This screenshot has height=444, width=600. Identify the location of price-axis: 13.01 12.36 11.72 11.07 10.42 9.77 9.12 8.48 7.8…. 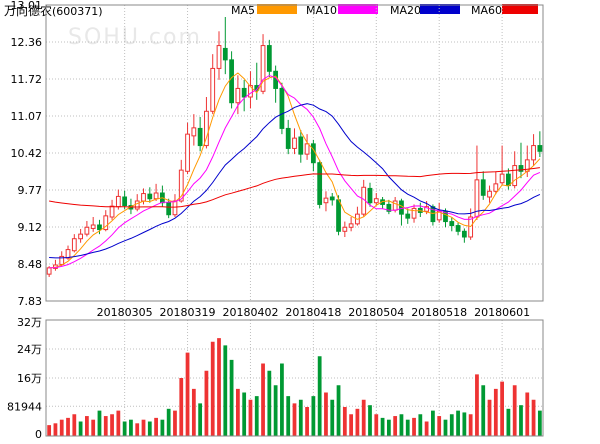
(27, 154).